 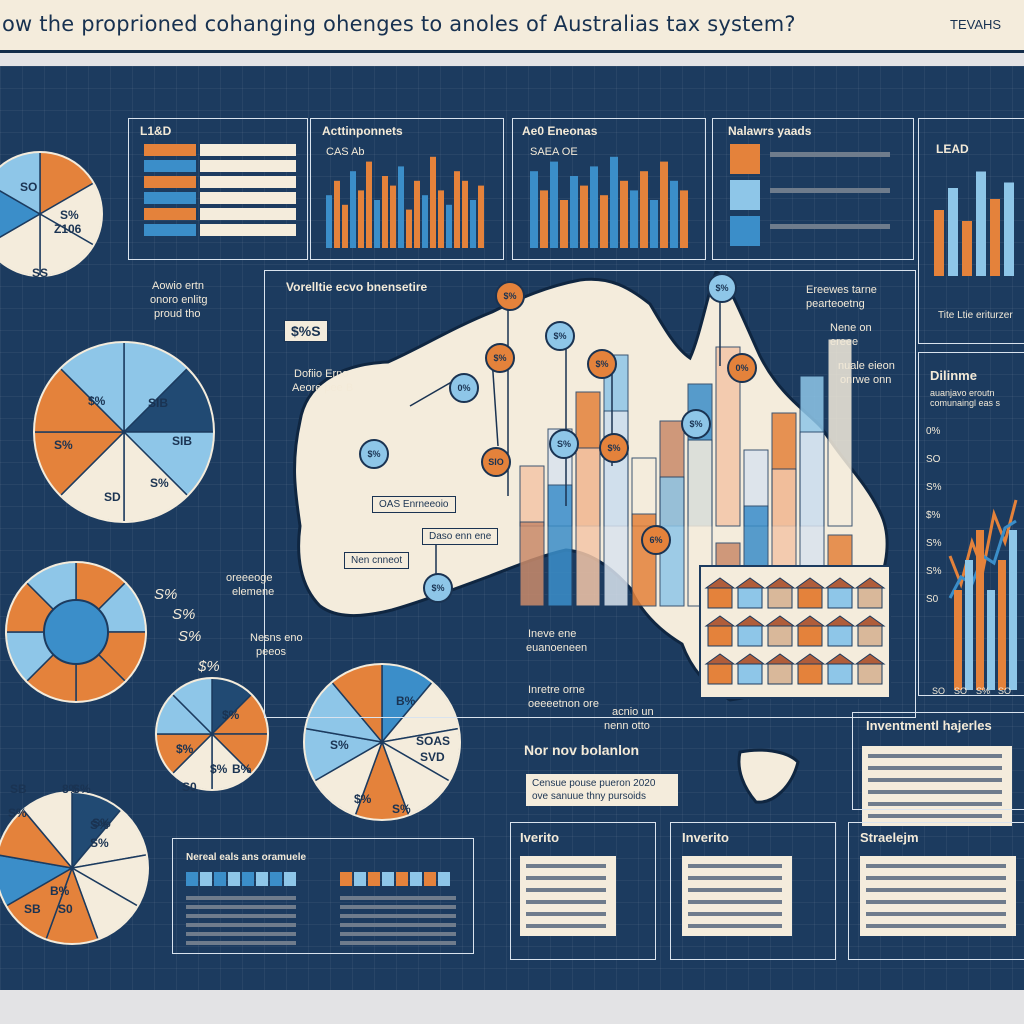 I want to click on investment-title: Inventmentl hajerles, so click(x=929, y=725).